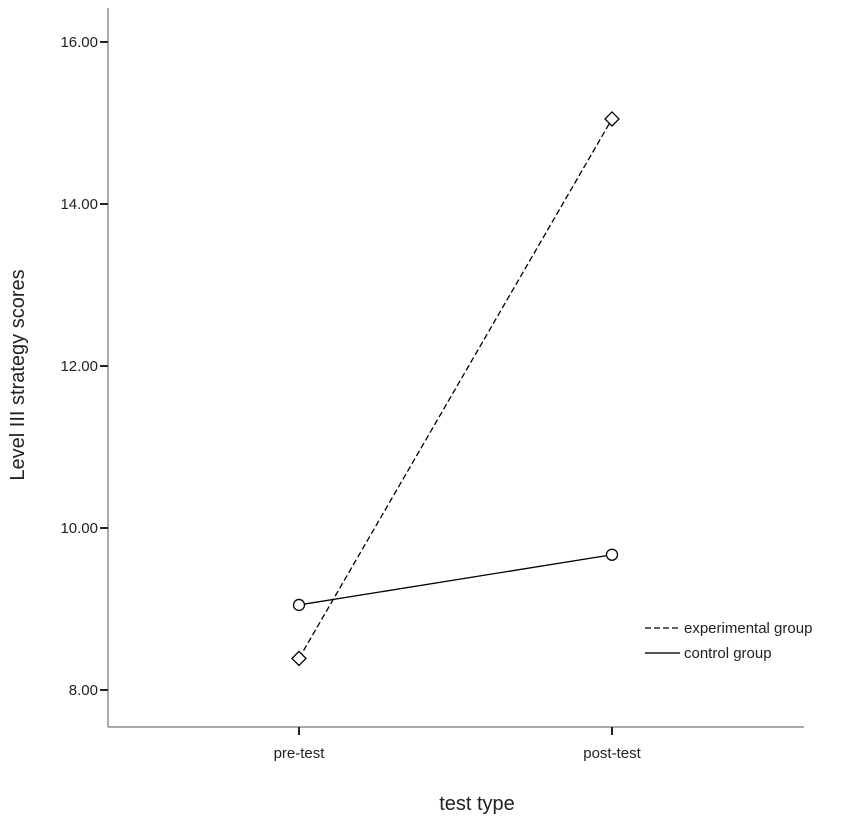  I want to click on x-axis-title: test type, so click(477, 804).